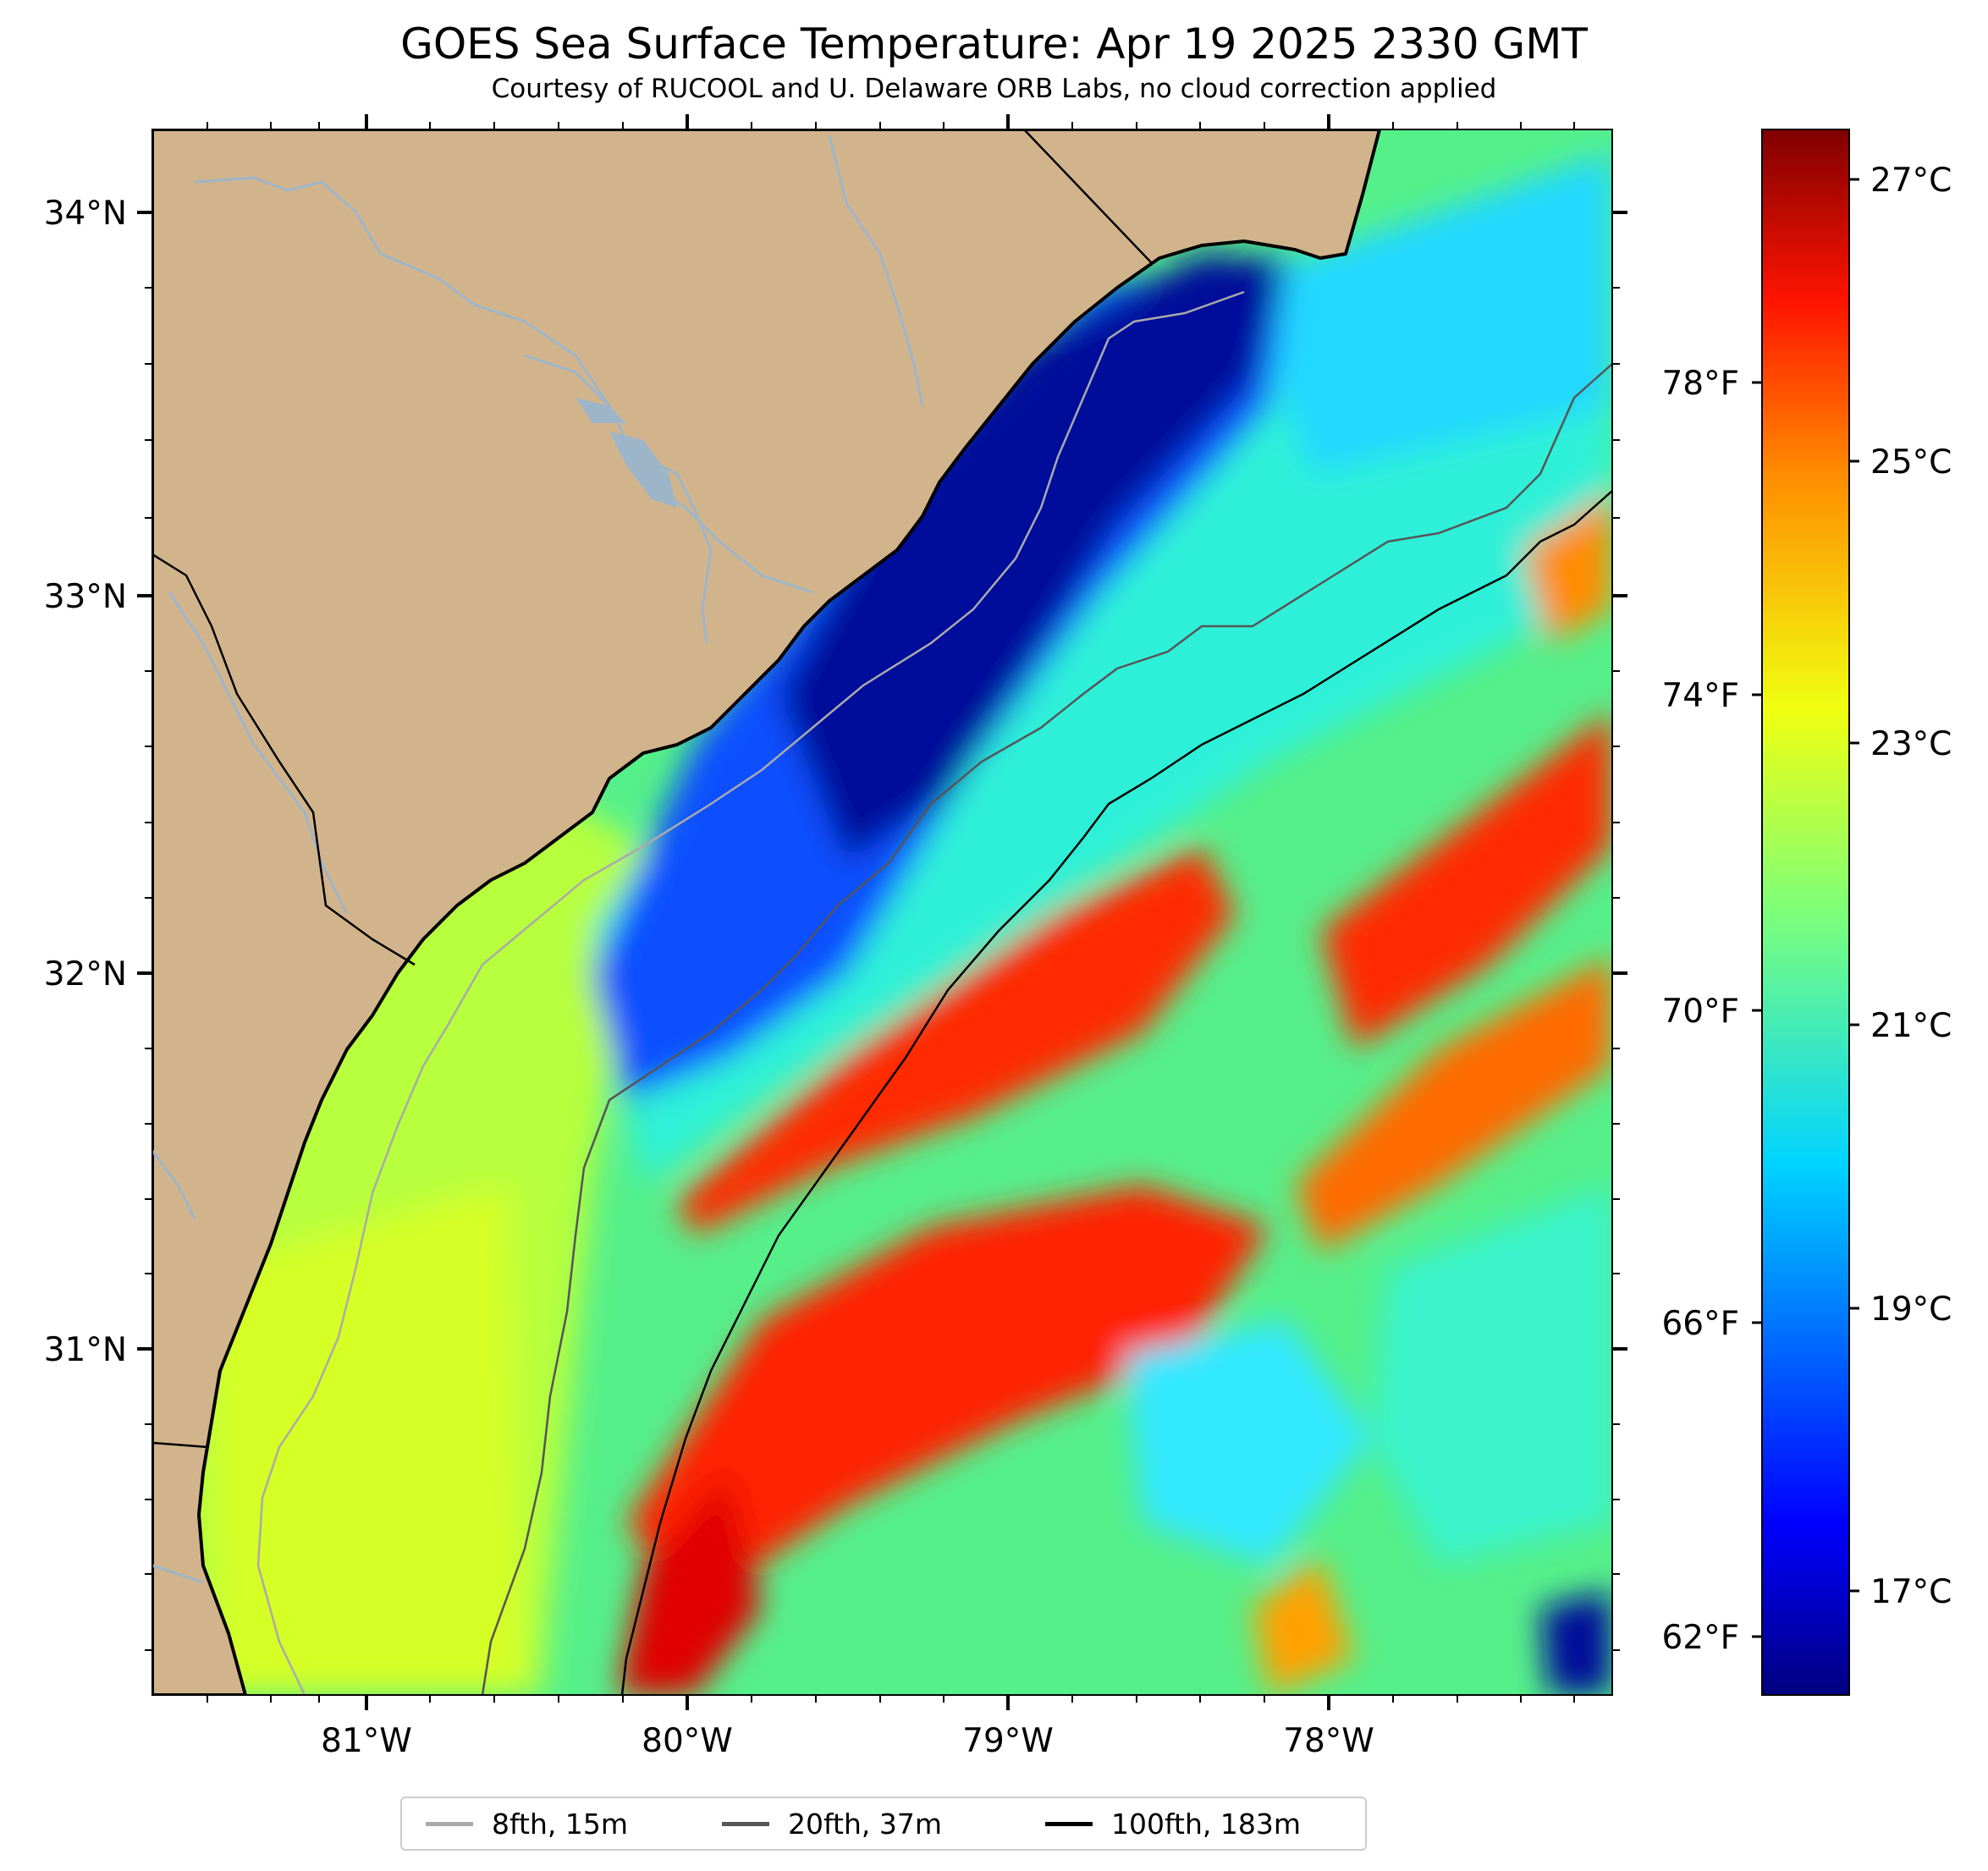 This screenshot has height=1871, width=1988. Describe the element at coordinates (1700, 696) in the screenshot. I see `fahrenheit-label-74: 74°F` at that location.